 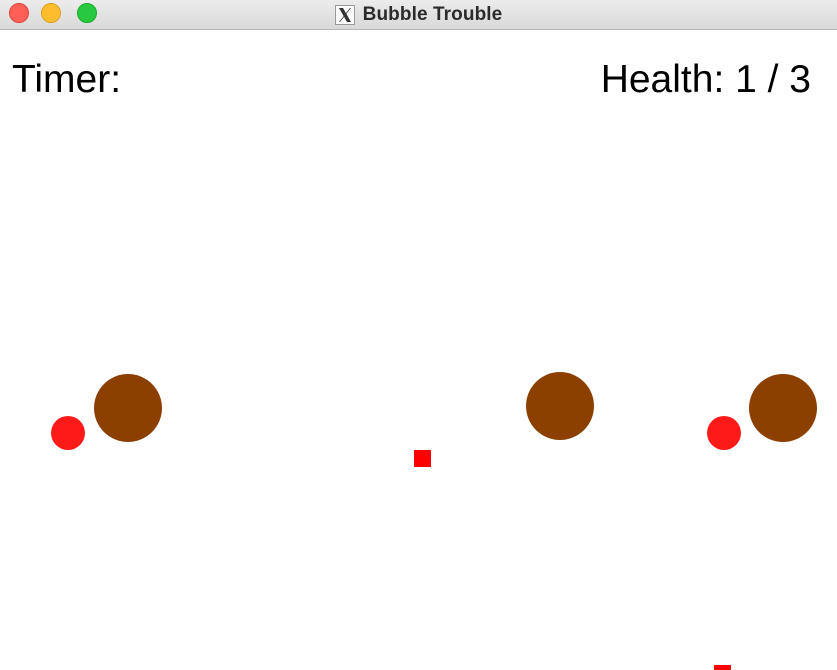 I want to click on window-title: Bubble Trouble, so click(x=432, y=14).